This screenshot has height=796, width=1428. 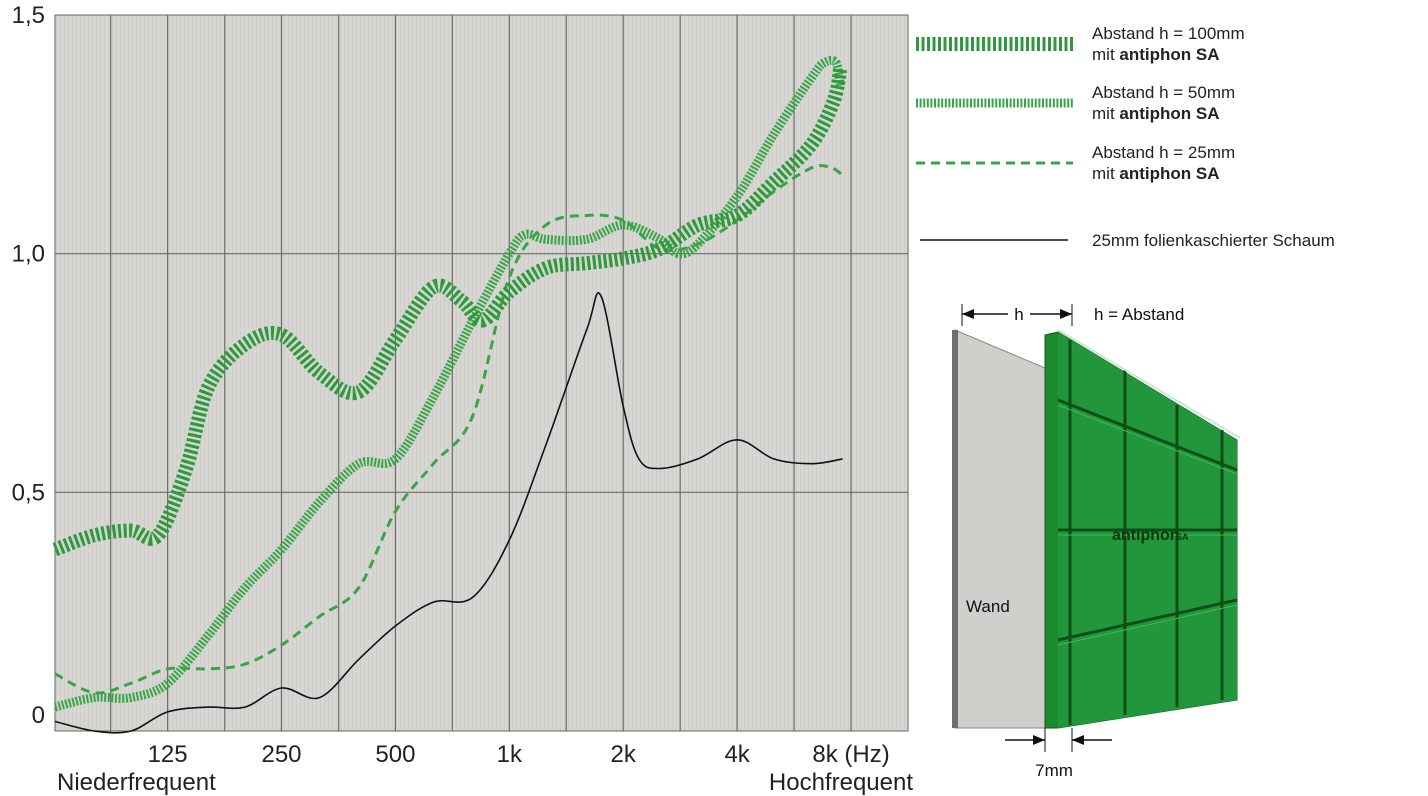 I want to click on thickness-label: 7mm, so click(x=1054, y=770).